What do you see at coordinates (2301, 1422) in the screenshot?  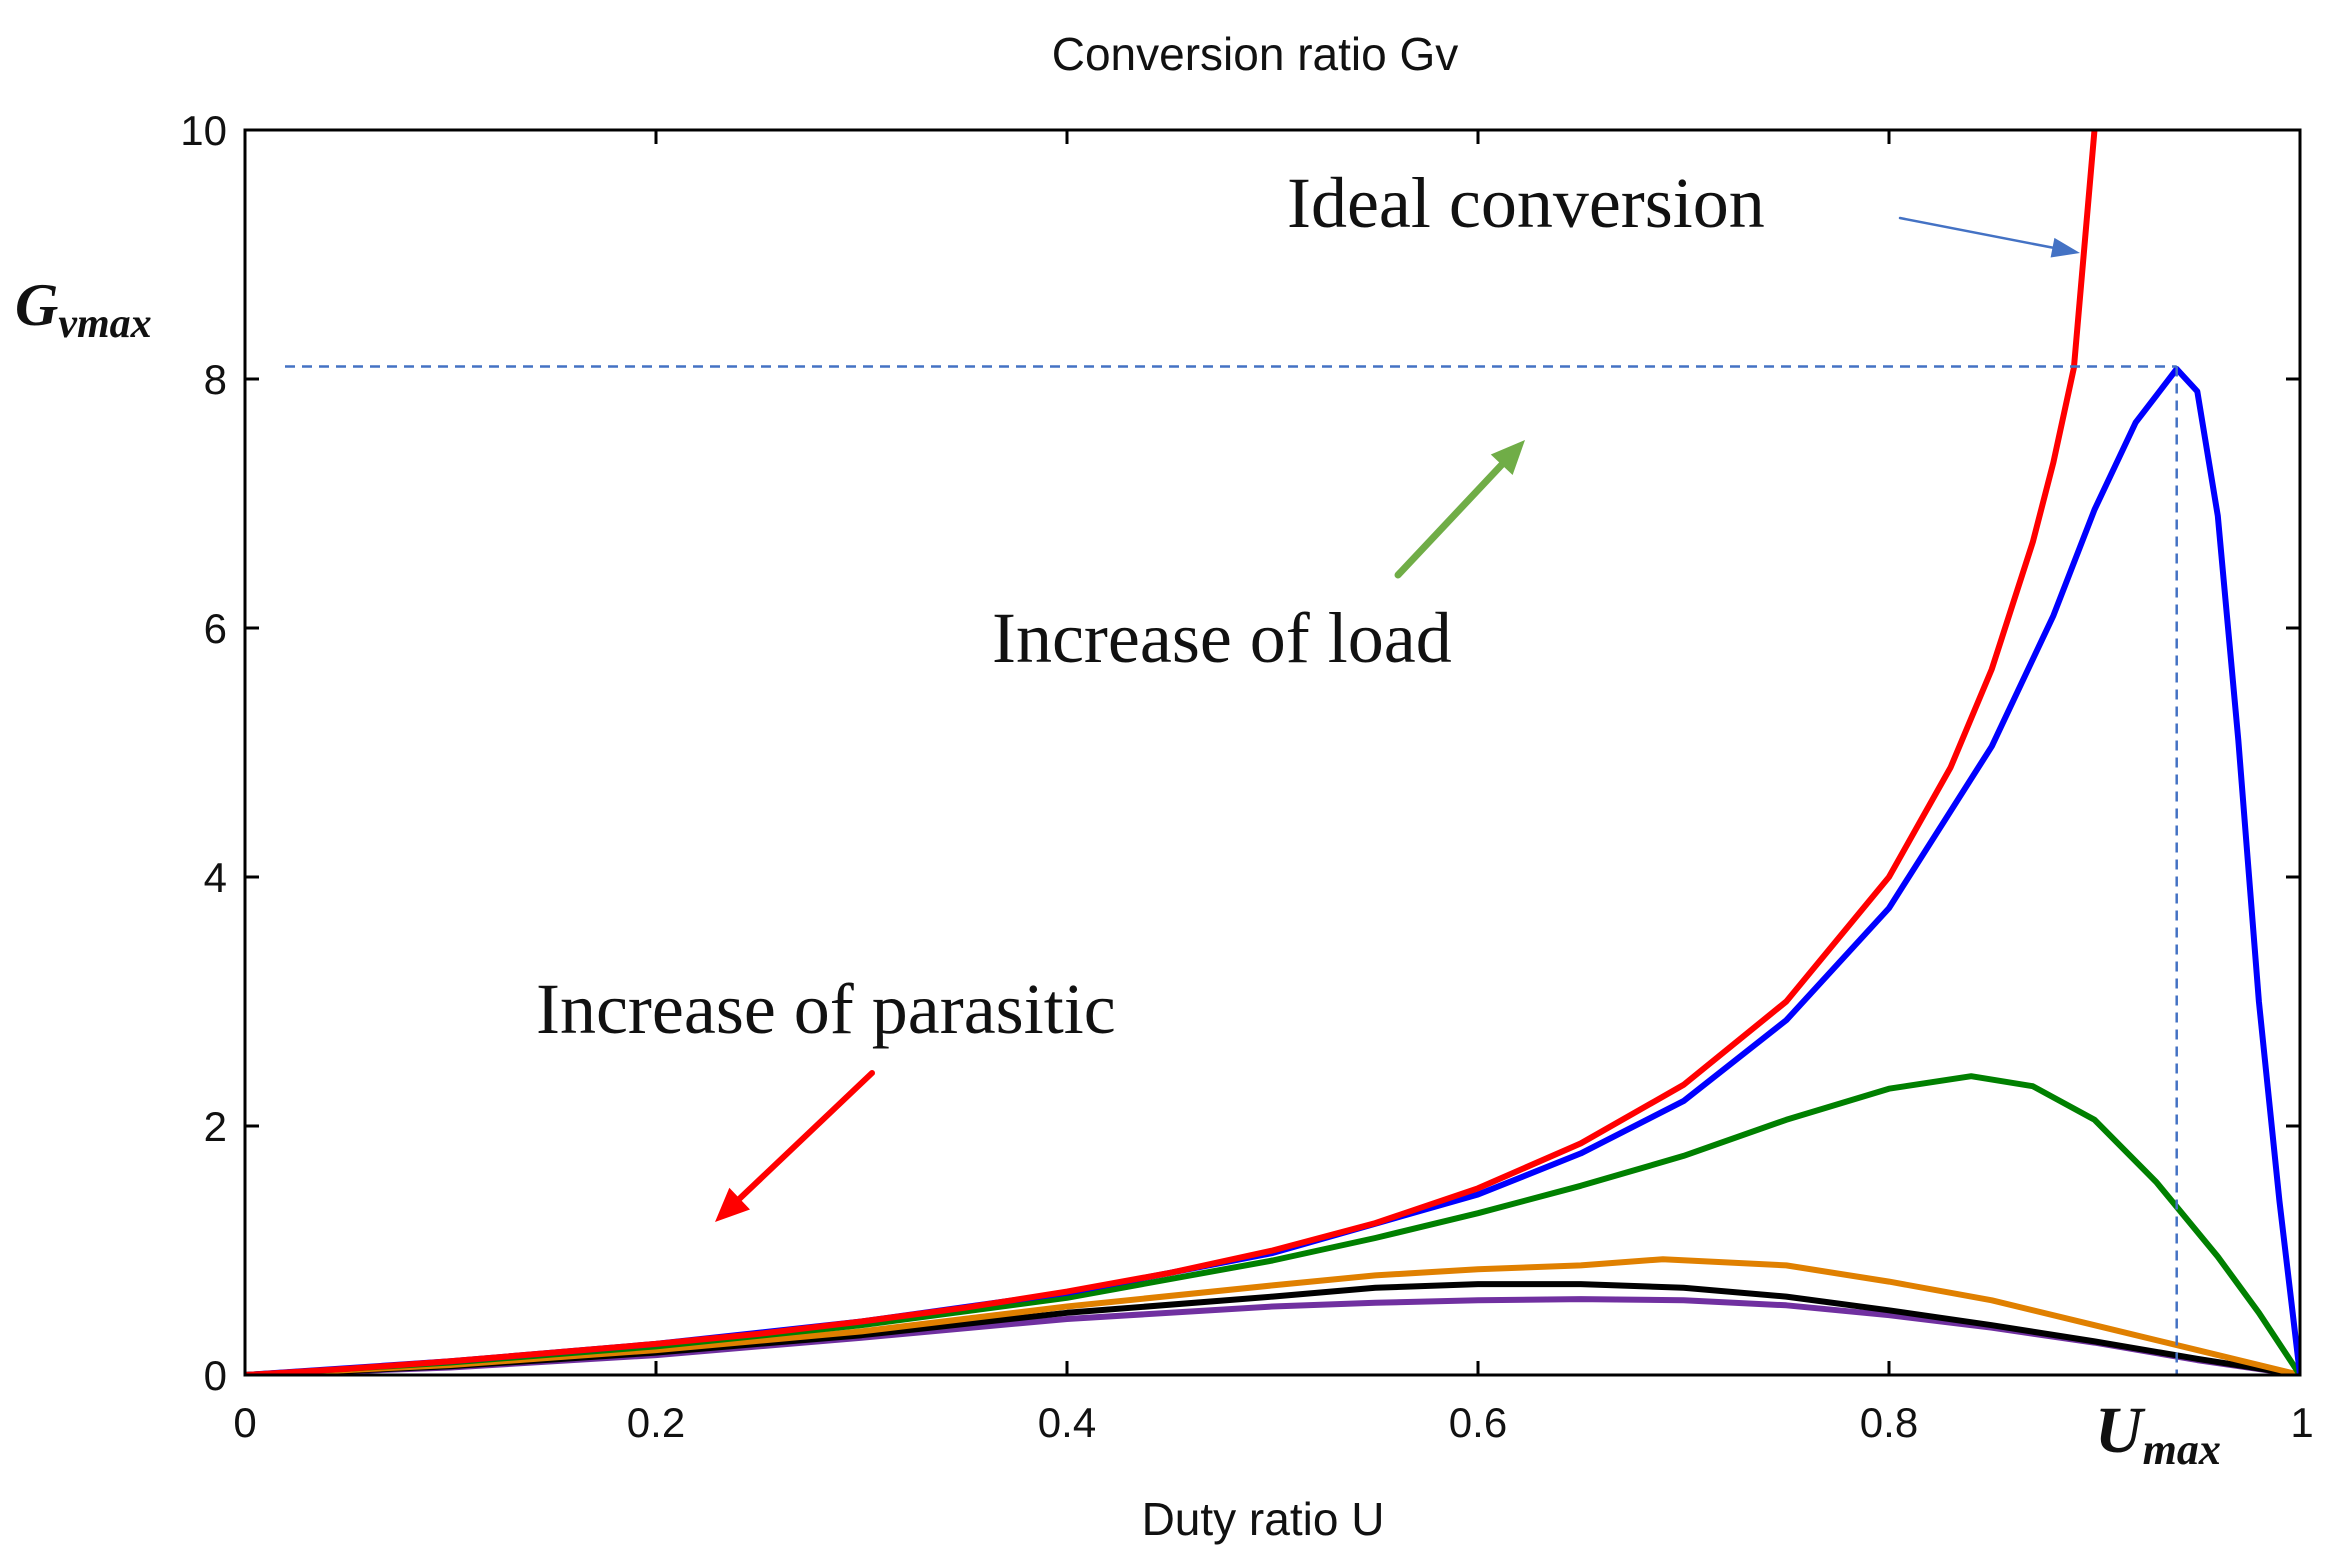 I see `x-tick-label: 1` at bounding box center [2301, 1422].